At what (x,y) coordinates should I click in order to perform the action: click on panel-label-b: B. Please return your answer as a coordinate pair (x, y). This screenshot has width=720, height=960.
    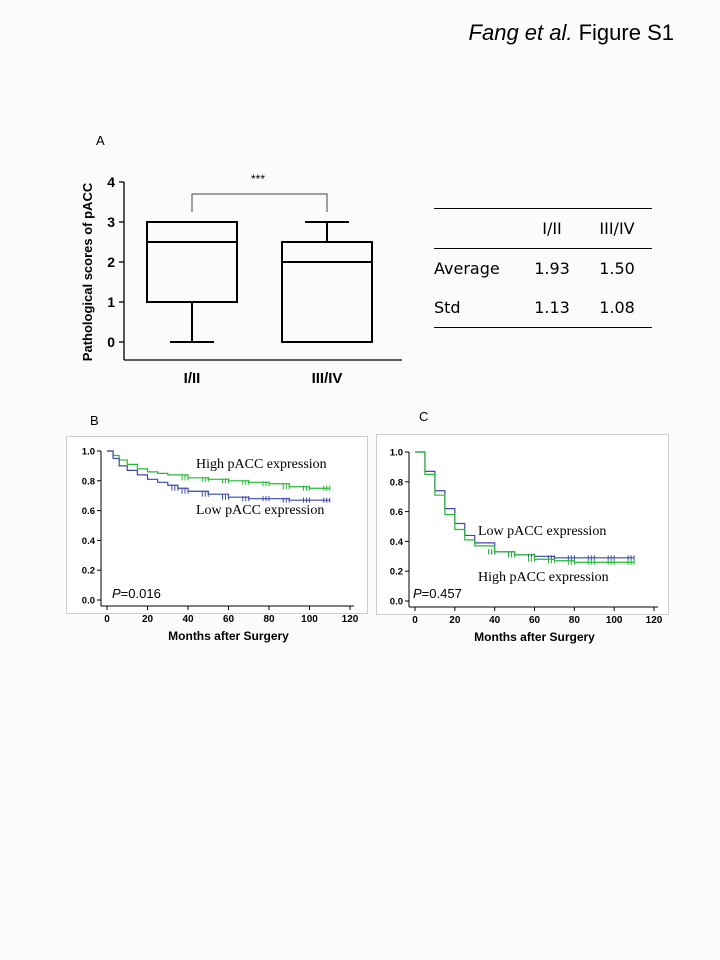
    Looking at the image, I should click on (94, 420).